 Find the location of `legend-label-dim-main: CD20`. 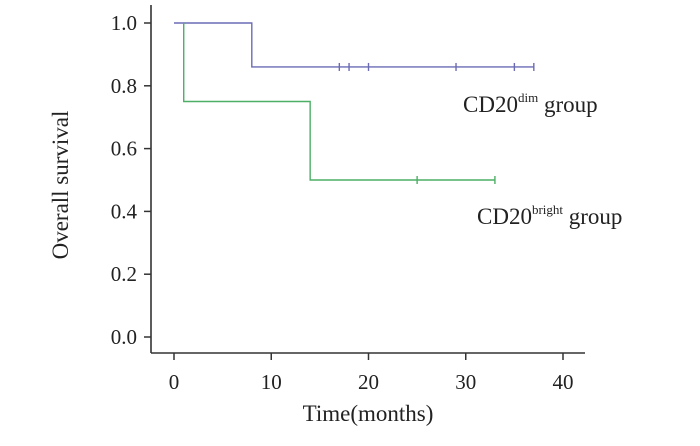

legend-label-dim-main: CD20 is located at coordinates (490, 104).